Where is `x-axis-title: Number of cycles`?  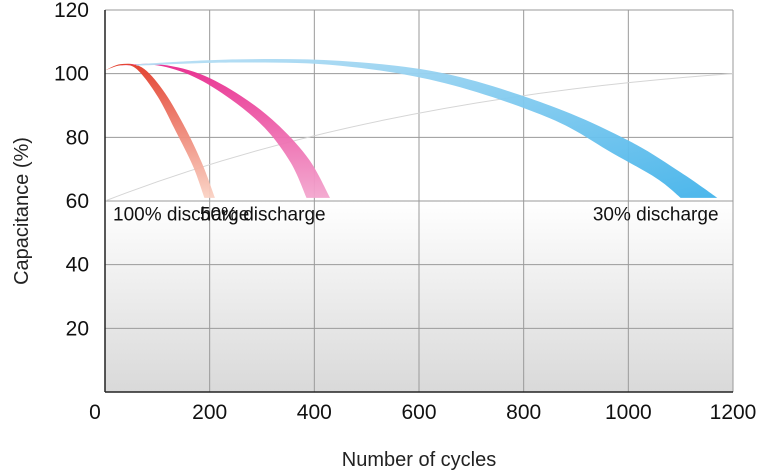 x-axis-title: Number of cycles is located at coordinates (419, 460).